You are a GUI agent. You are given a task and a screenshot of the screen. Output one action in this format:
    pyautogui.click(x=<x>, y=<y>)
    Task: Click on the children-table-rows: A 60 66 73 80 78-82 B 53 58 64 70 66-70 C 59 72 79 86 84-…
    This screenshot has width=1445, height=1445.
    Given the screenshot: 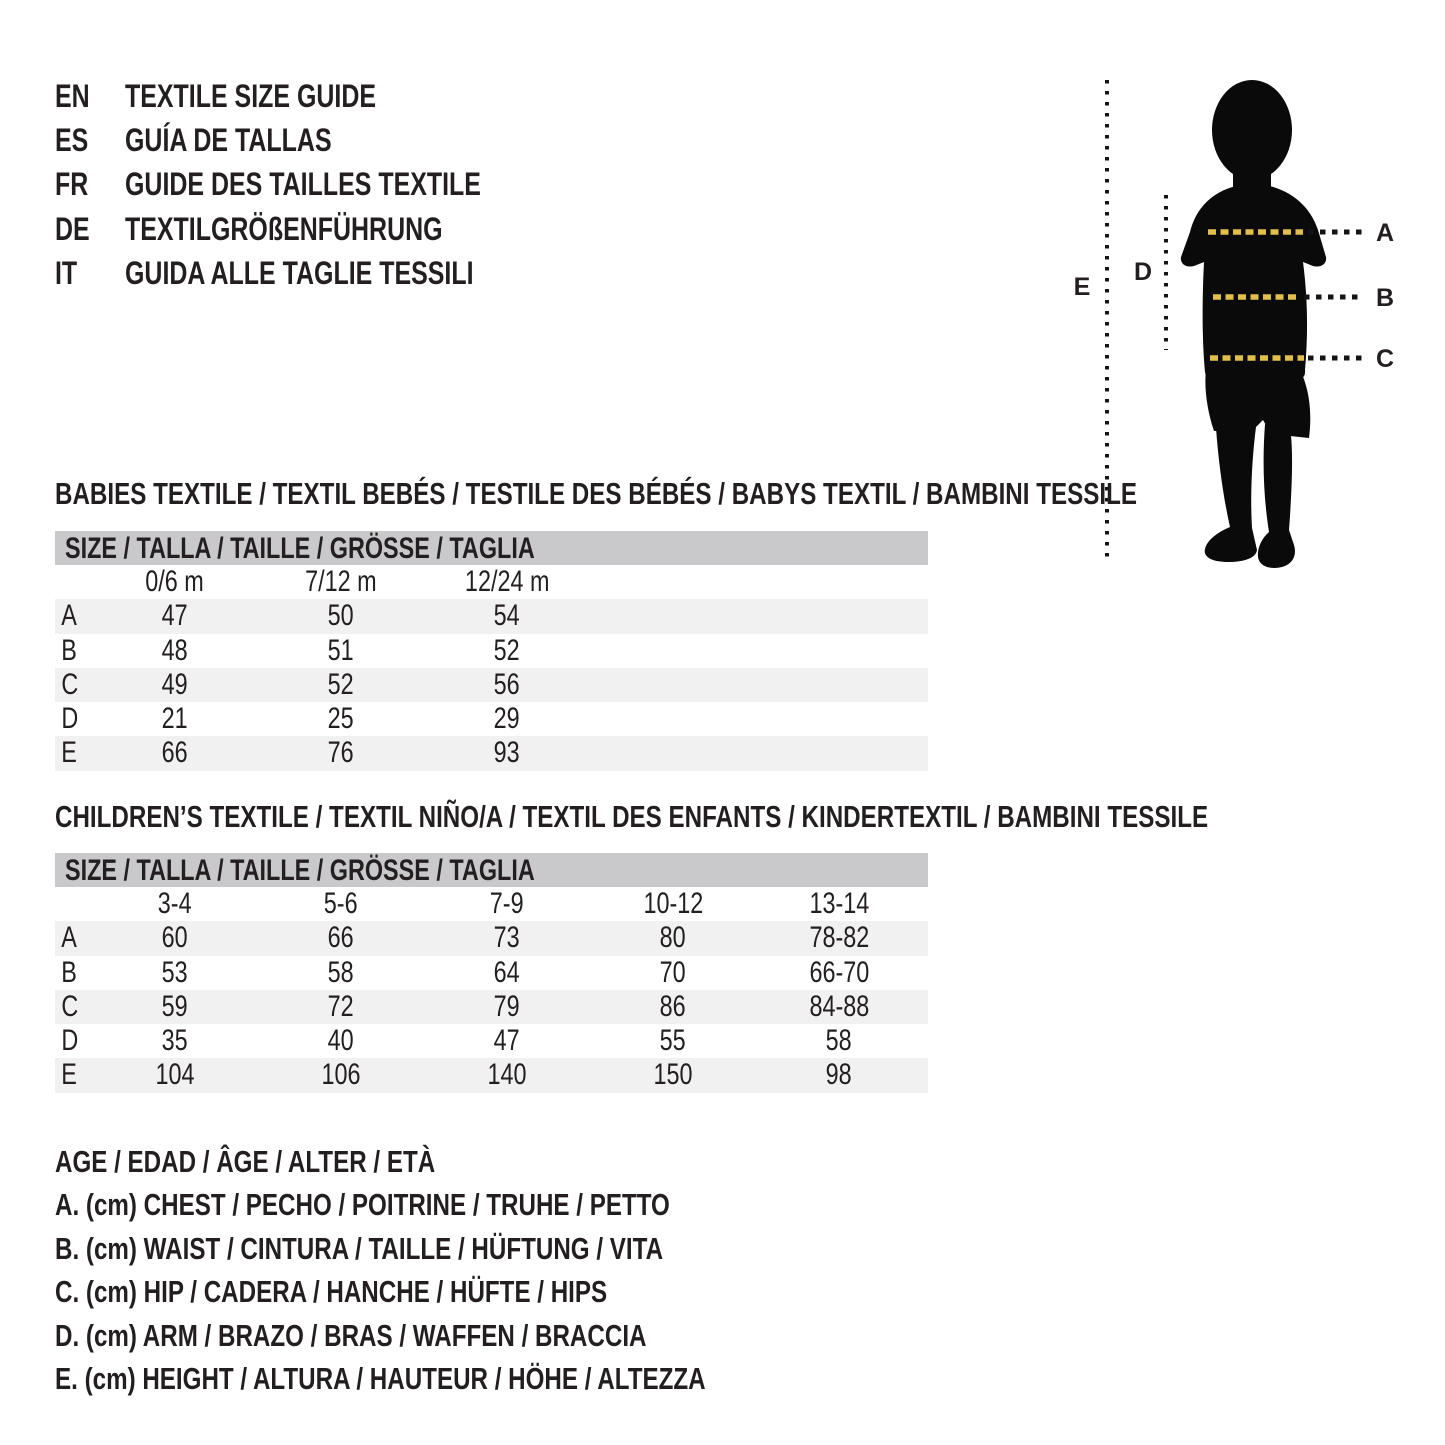 What is the action you would take?
    pyautogui.click(x=491, y=1007)
    